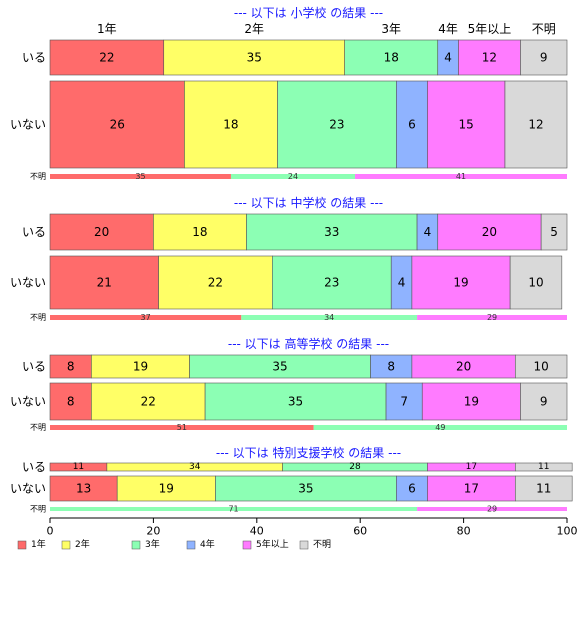  What do you see at coordinates (207, 544) in the screenshot?
I see `legend-label-3: 4年` at bounding box center [207, 544].